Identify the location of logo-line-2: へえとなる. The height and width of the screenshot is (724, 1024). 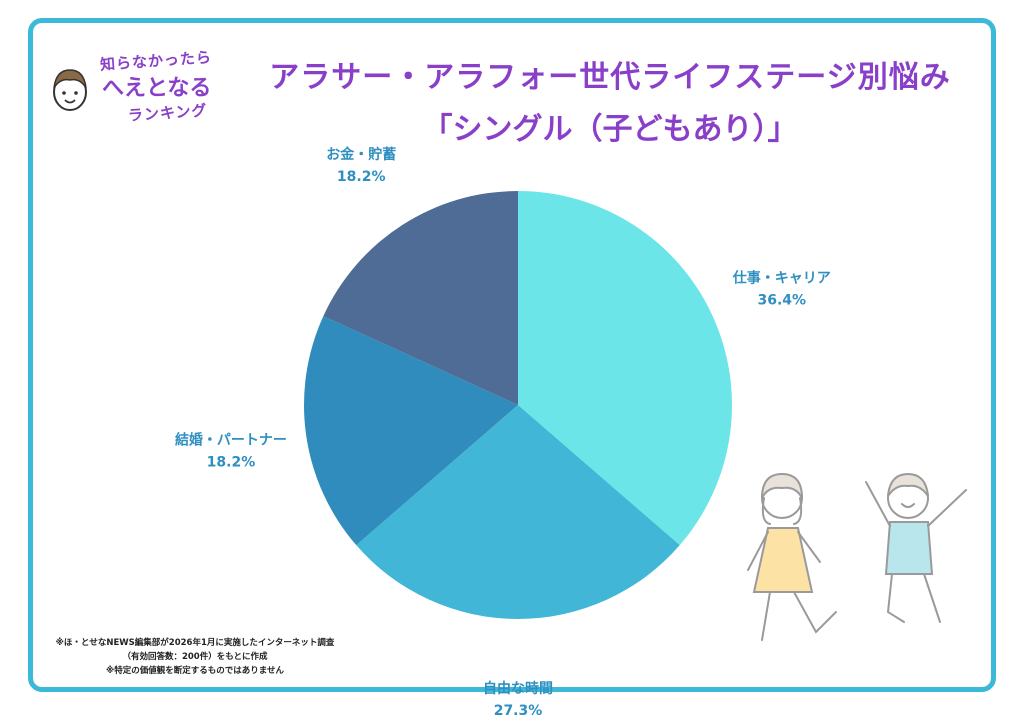
(157, 88).